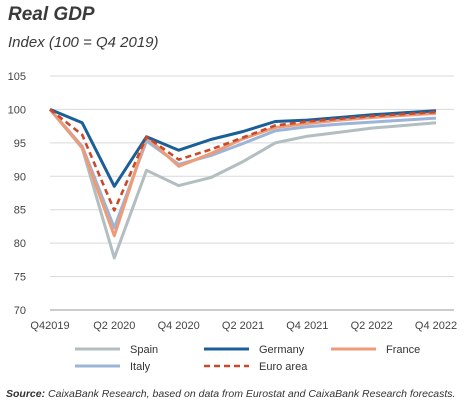  What do you see at coordinates (17, 110) in the screenshot?
I see `y-tick-label: 100` at bounding box center [17, 110].